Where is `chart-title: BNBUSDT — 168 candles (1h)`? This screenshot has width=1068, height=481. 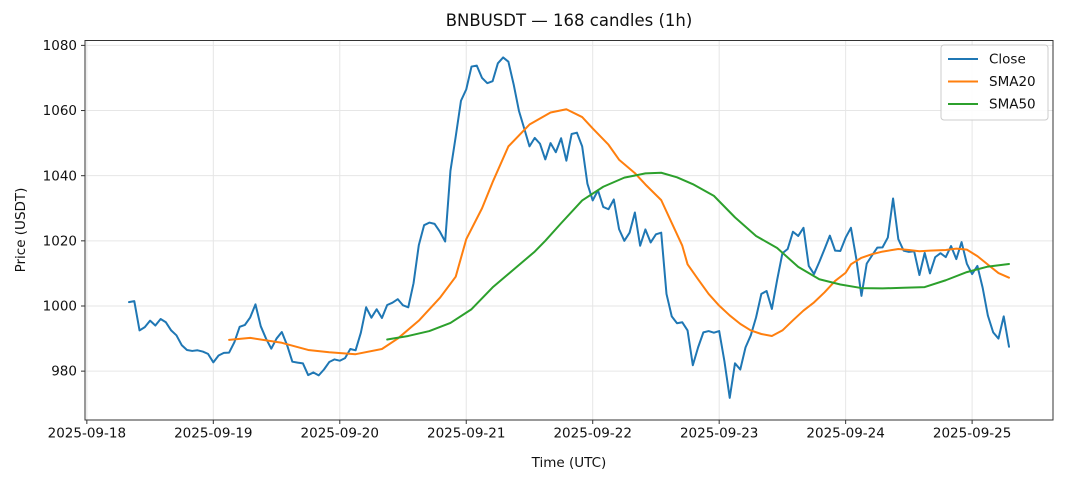
chart-title: BNBUSDT — 168 candles (1h) is located at coordinates (569, 20).